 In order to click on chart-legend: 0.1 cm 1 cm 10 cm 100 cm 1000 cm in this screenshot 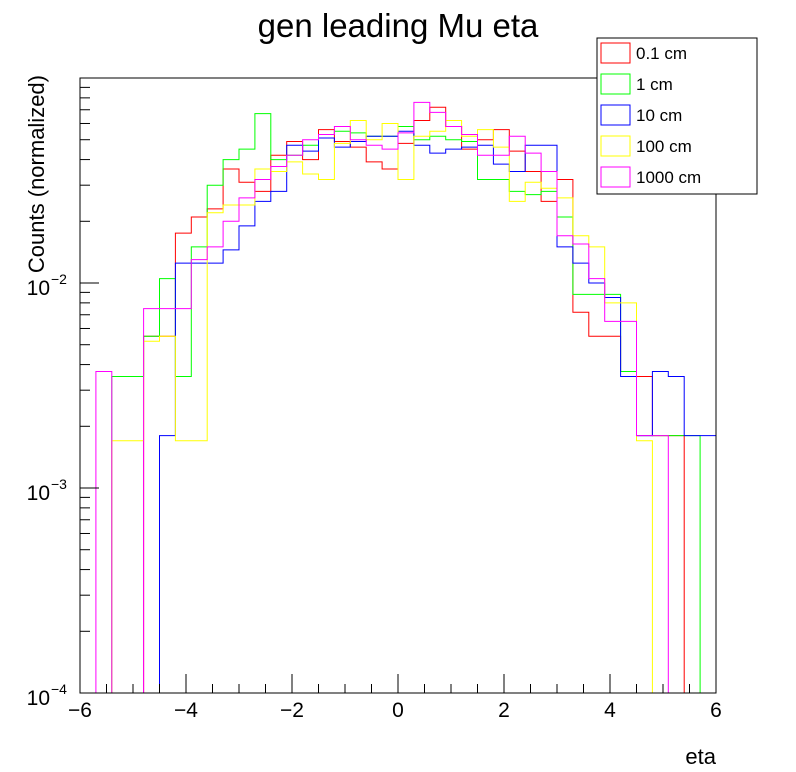, I will do `click(677, 116)`.